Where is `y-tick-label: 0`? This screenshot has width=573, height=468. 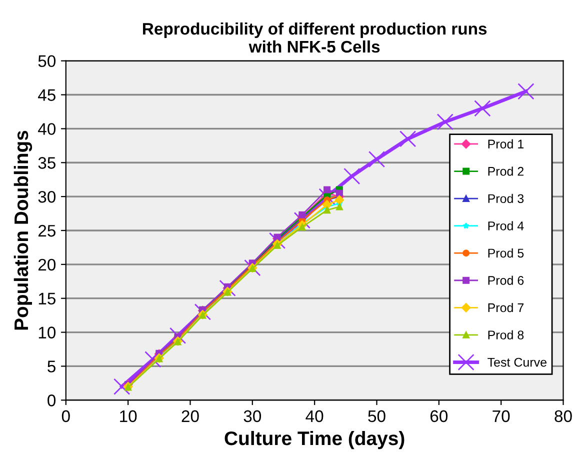
y-tick-label: 0 is located at coordinates (52, 400).